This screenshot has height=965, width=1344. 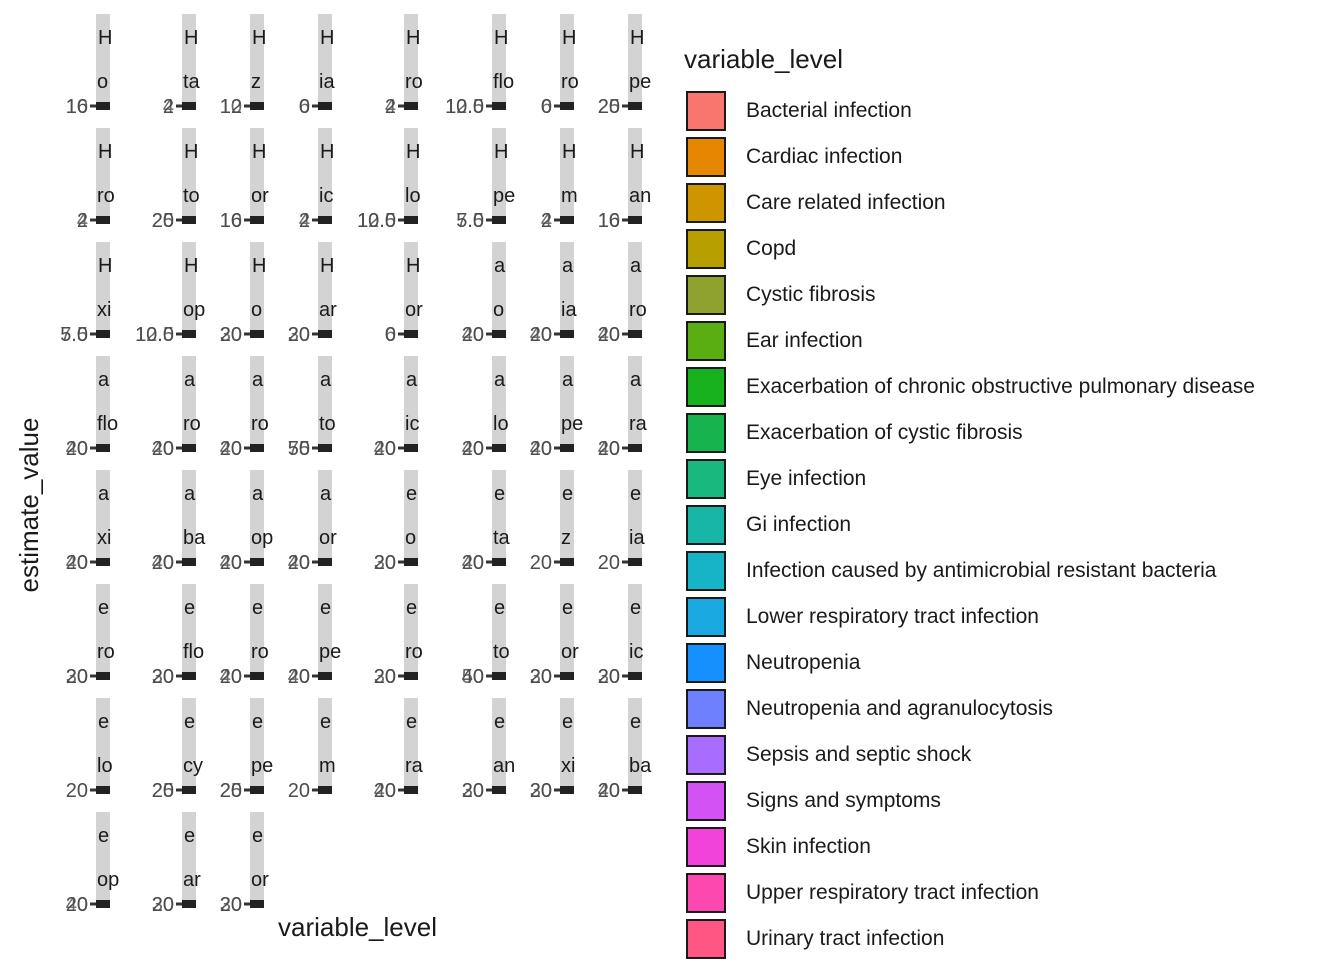 What do you see at coordinates (191, 196) in the screenshot?
I see `facet-strip-label: to` at bounding box center [191, 196].